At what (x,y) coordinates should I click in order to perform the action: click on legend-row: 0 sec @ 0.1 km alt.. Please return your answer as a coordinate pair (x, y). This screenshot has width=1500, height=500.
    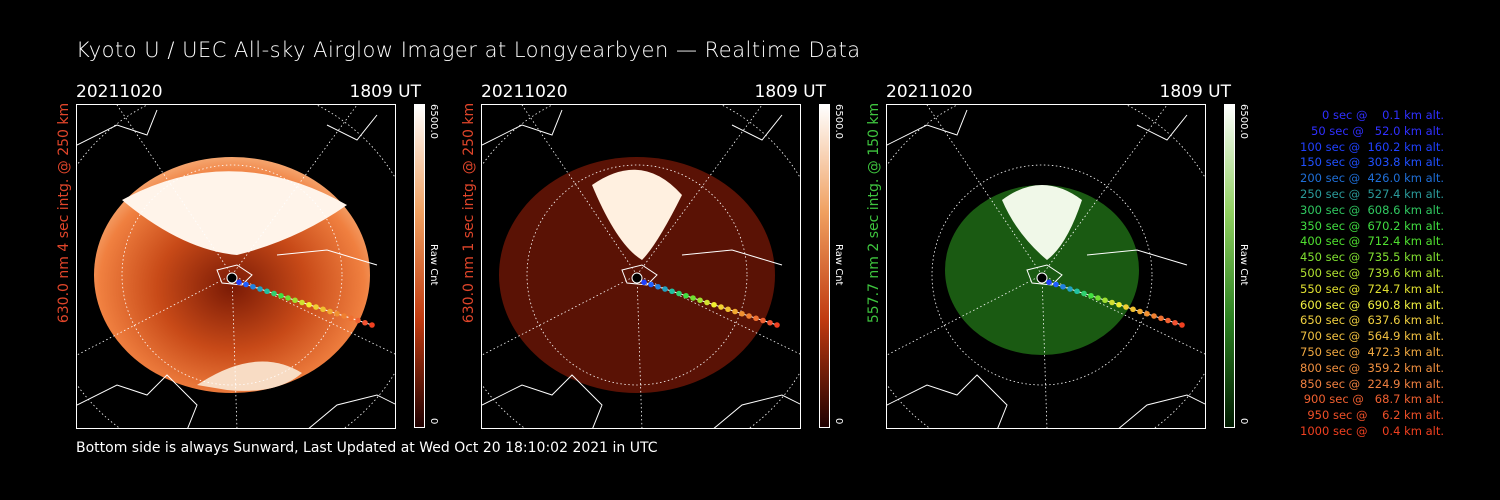
    Looking at the image, I should click on (1382, 115).